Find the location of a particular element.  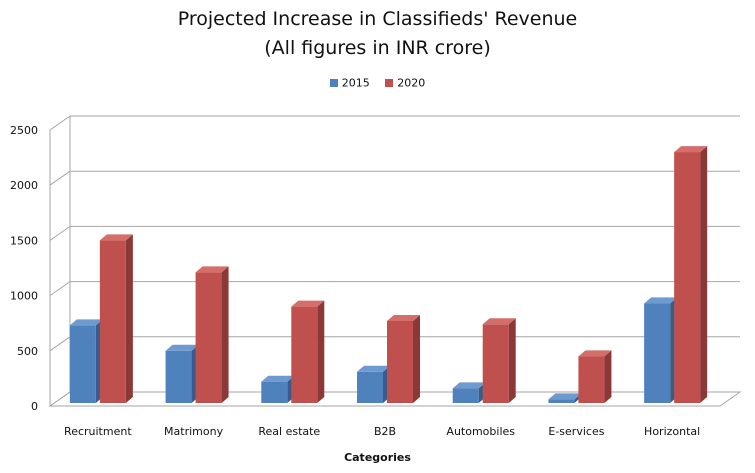

x-tick-label-1: Matrimony is located at coordinates (194, 431).